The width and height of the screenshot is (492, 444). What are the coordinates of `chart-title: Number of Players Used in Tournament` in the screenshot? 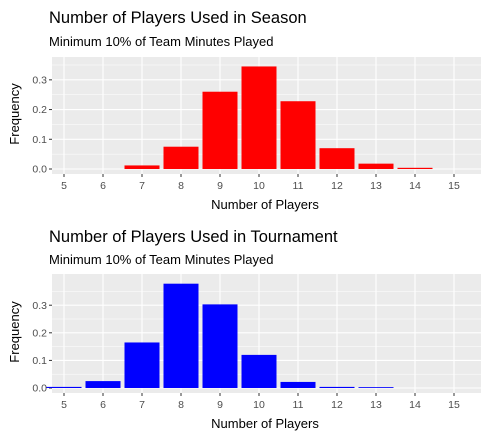 It's located at (193, 237).